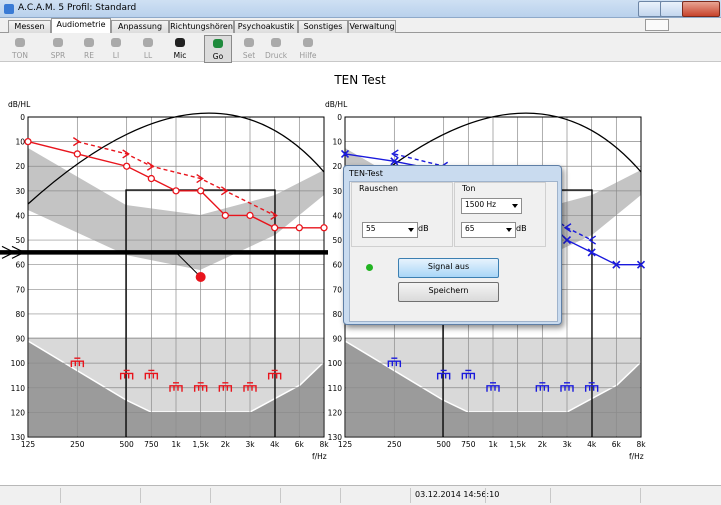  What do you see at coordinates (176, 444) in the screenshot?
I see `x-tick-label: 1k` at bounding box center [176, 444].